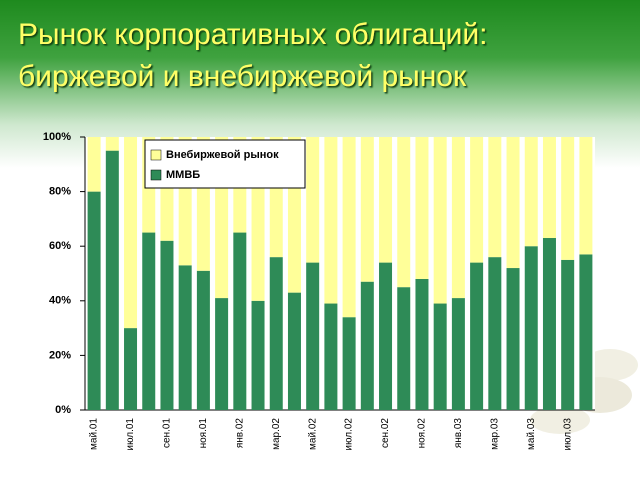 The height and width of the screenshot is (485, 640). Describe the element at coordinates (567, 434) in the screenshot. I see `x-tick-label: июл.03` at that location.